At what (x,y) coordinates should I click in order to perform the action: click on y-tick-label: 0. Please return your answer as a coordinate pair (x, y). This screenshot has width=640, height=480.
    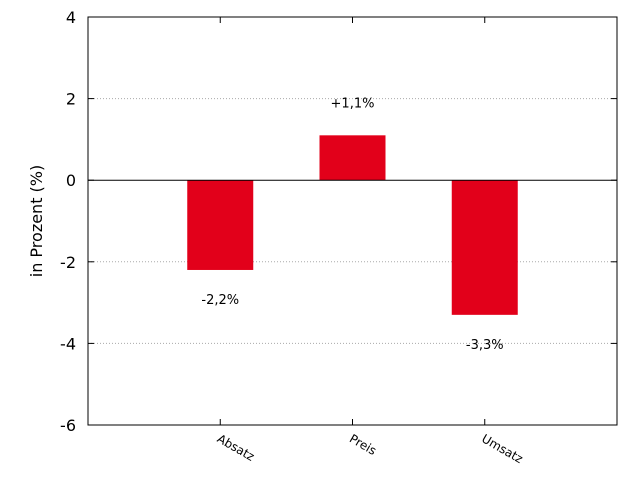
    Looking at the image, I should click on (71, 180).